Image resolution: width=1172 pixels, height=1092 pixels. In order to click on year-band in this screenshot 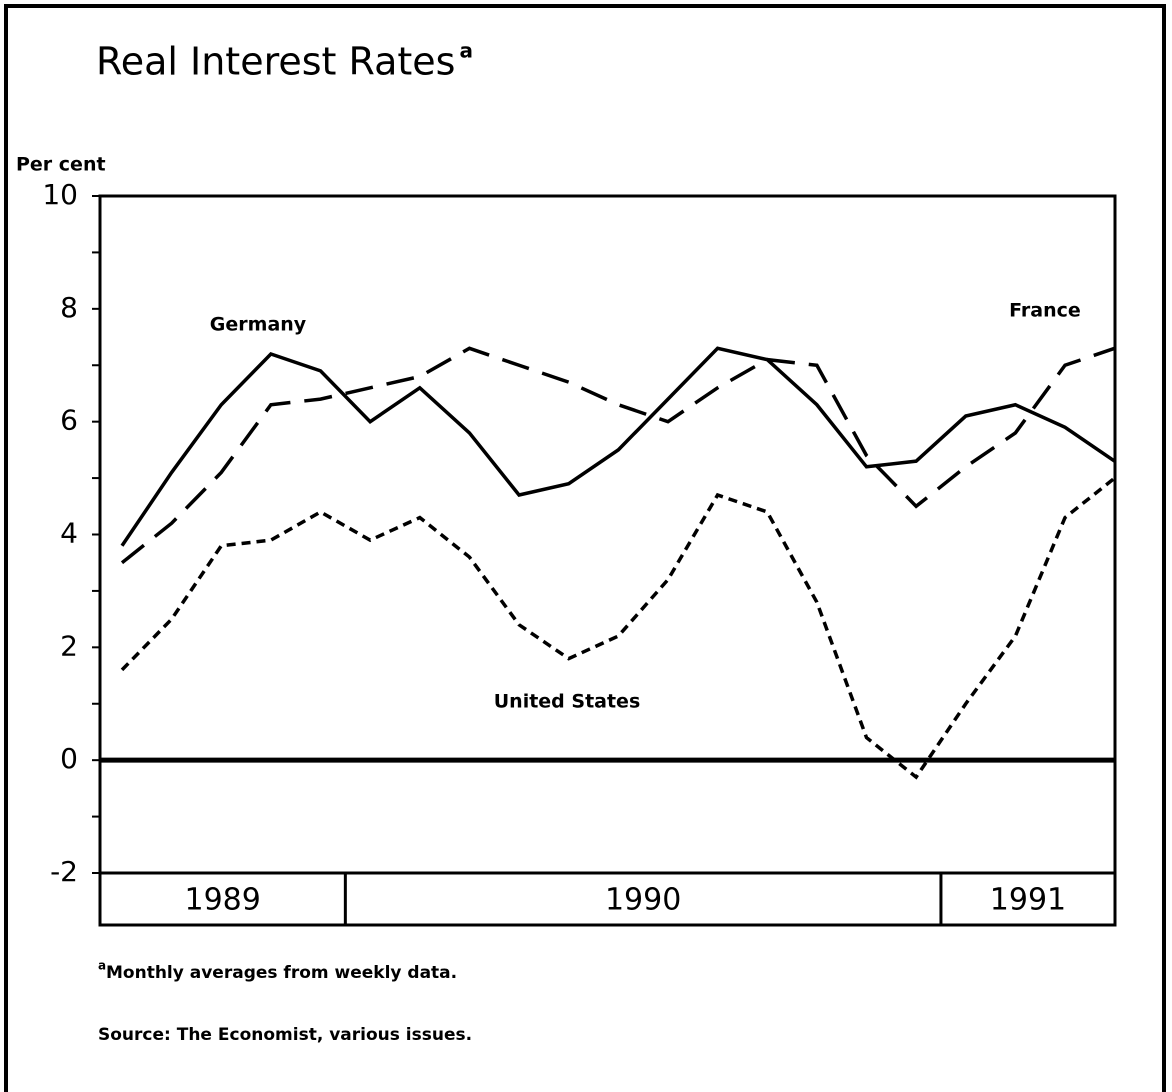, I will do `click(607, 899)`.